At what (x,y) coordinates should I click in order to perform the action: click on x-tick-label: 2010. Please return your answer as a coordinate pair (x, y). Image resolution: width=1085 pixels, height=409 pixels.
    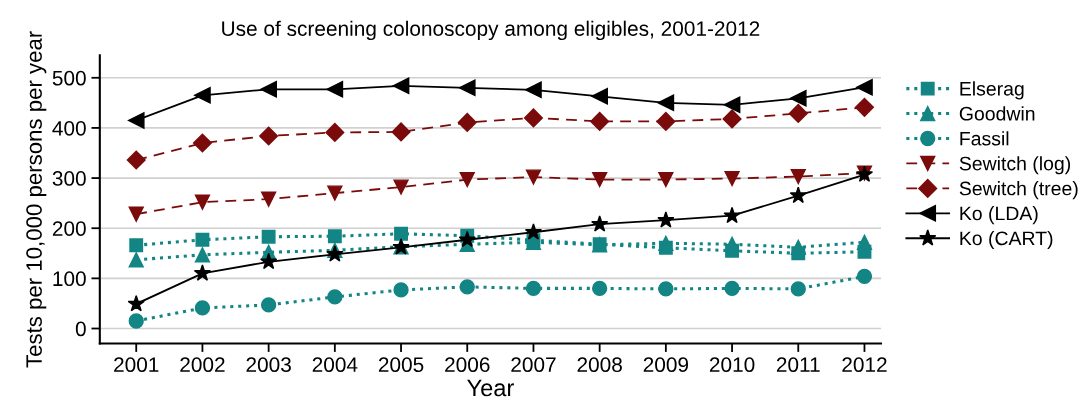
    Looking at the image, I should click on (732, 365).